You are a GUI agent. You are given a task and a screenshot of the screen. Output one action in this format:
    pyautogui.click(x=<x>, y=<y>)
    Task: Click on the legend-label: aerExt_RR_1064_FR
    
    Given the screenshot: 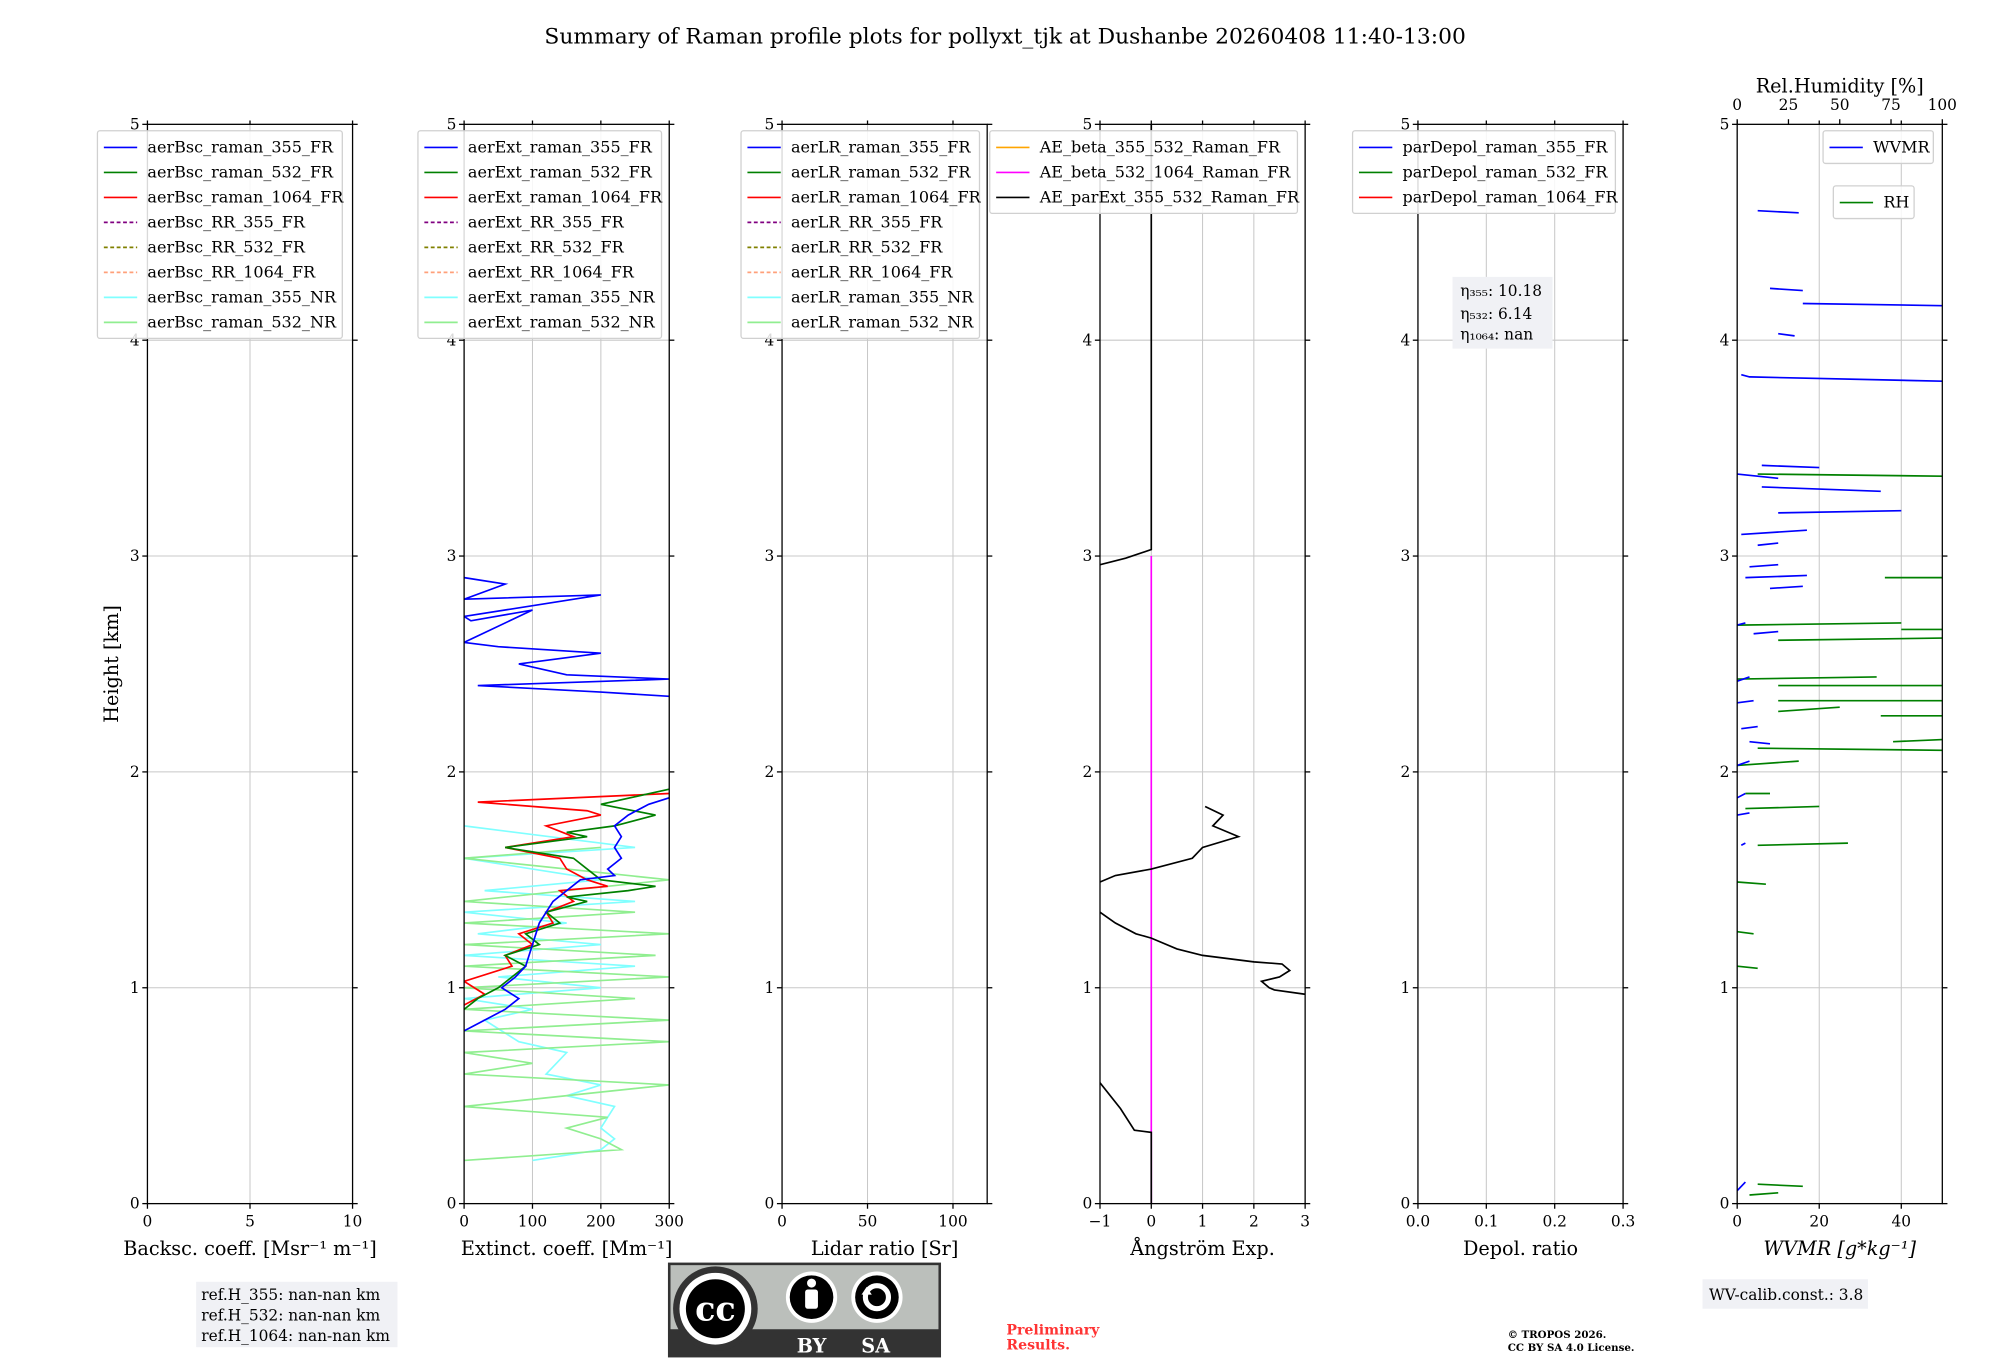 What is the action you would take?
    pyautogui.click(x=551, y=272)
    